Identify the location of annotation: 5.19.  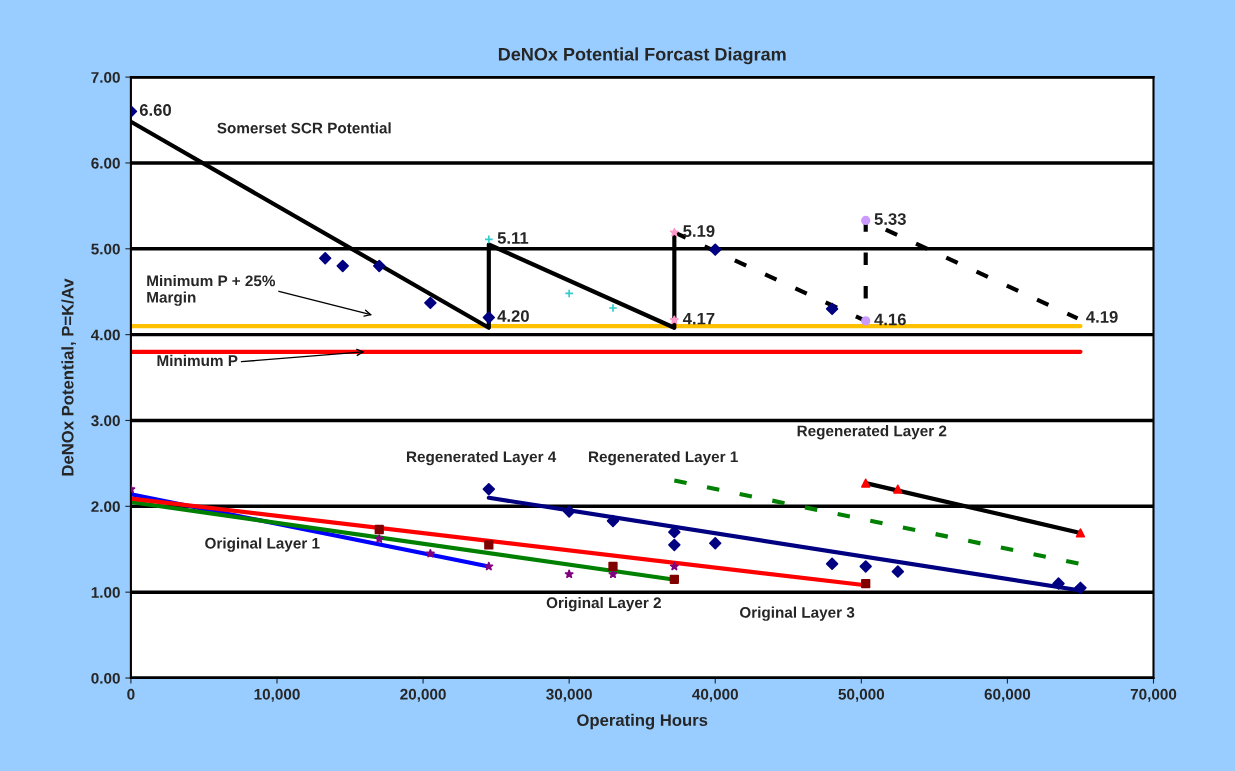
(699, 231).